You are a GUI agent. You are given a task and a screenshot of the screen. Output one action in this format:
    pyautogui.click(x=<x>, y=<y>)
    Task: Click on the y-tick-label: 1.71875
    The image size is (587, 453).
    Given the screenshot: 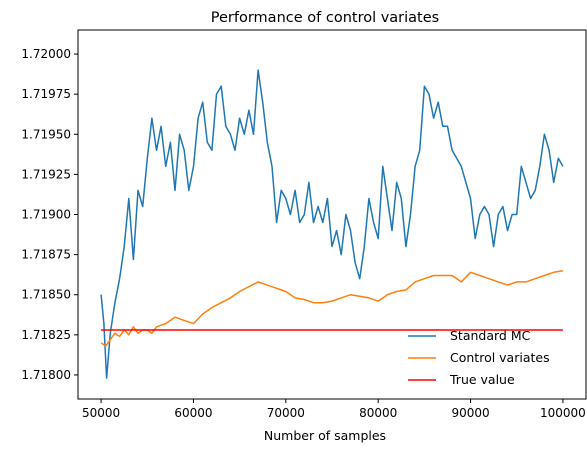 What is the action you would take?
    pyautogui.click(x=46, y=255)
    